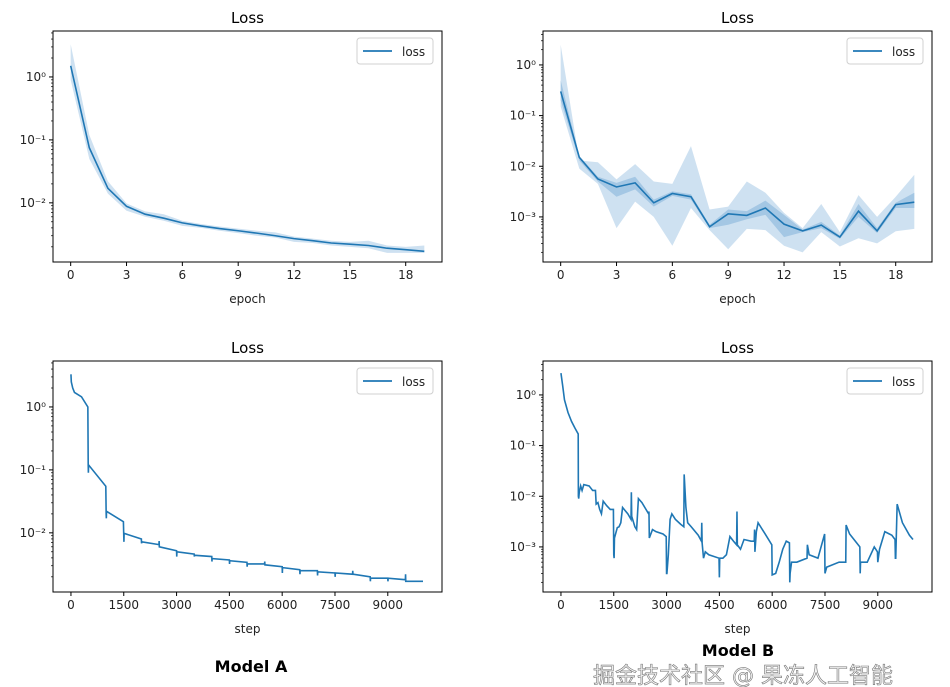  I want to click on model-a-label: Model A, so click(251, 666).